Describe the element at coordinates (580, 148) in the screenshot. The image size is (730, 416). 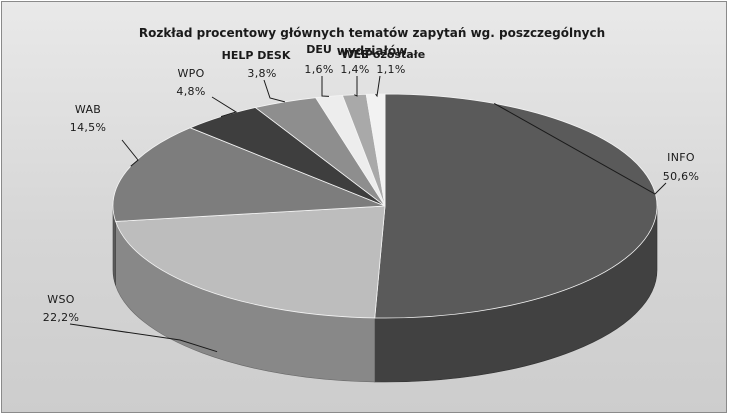
I see `leader-line-info` at that location.